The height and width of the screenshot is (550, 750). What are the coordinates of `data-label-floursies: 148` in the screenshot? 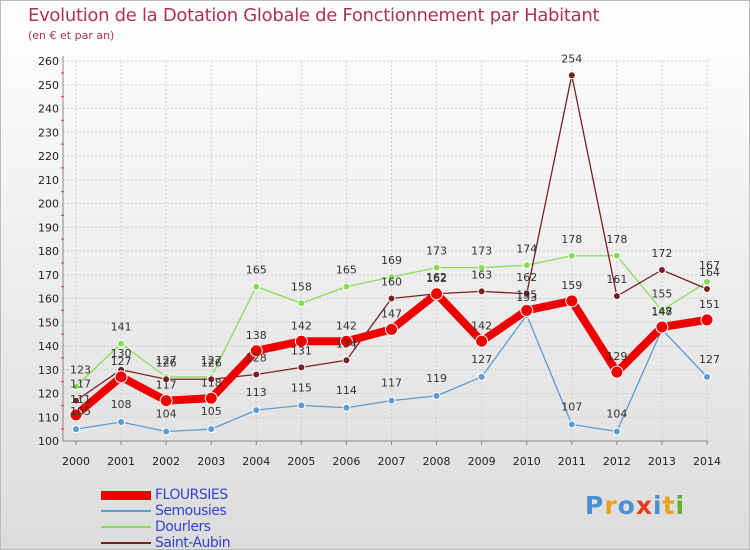 It's located at (661, 311).